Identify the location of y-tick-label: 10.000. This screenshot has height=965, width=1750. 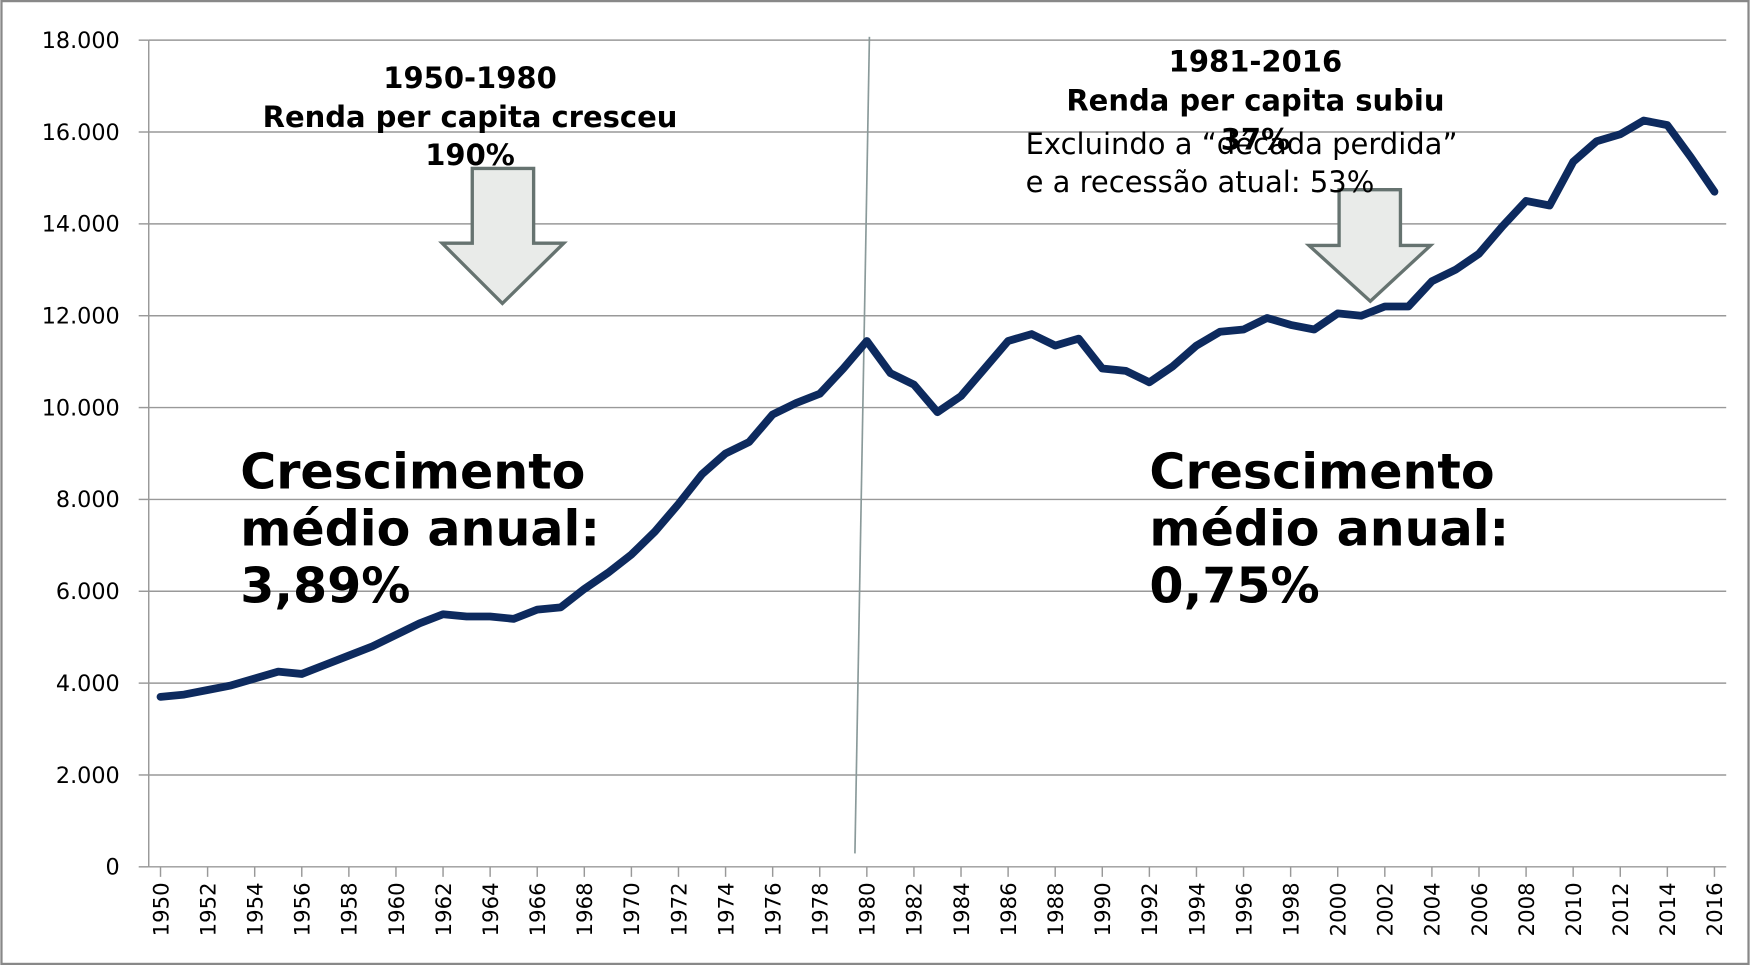
(81, 408).